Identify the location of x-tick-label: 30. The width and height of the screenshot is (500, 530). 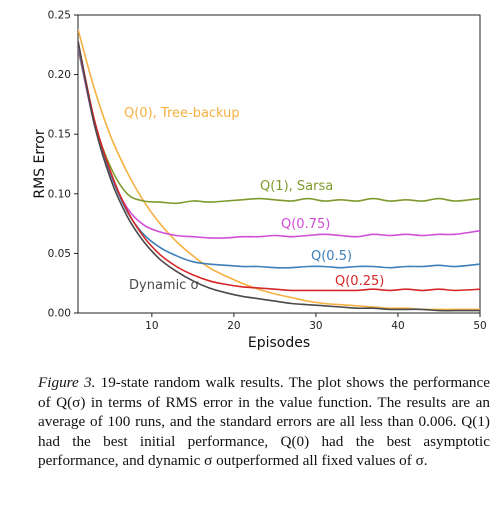
(315, 326).